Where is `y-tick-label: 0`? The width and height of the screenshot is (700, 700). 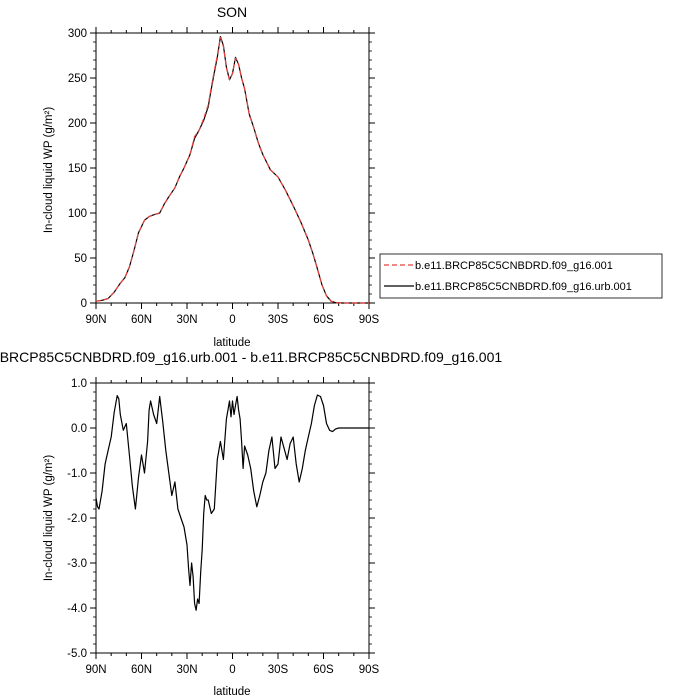 y-tick-label: 0 is located at coordinates (84, 304).